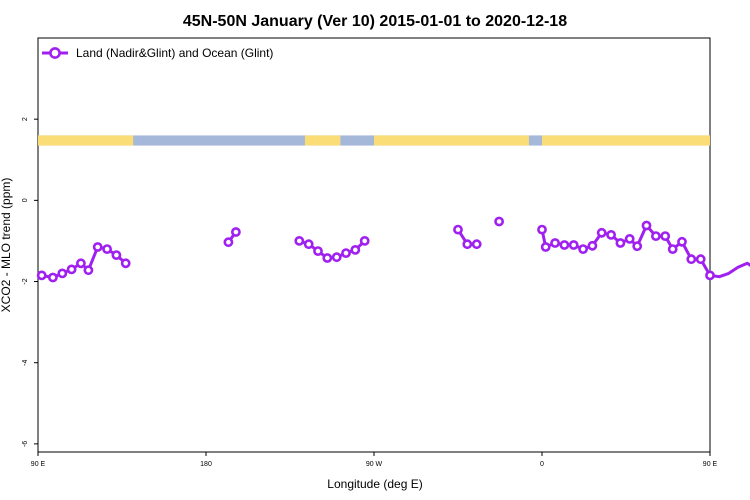 The image size is (750, 500). What do you see at coordinates (174, 53) in the screenshot?
I see `legend-label: Land (Nadir&Glint) and Ocean (Glint)` at bounding box center [174, 53].